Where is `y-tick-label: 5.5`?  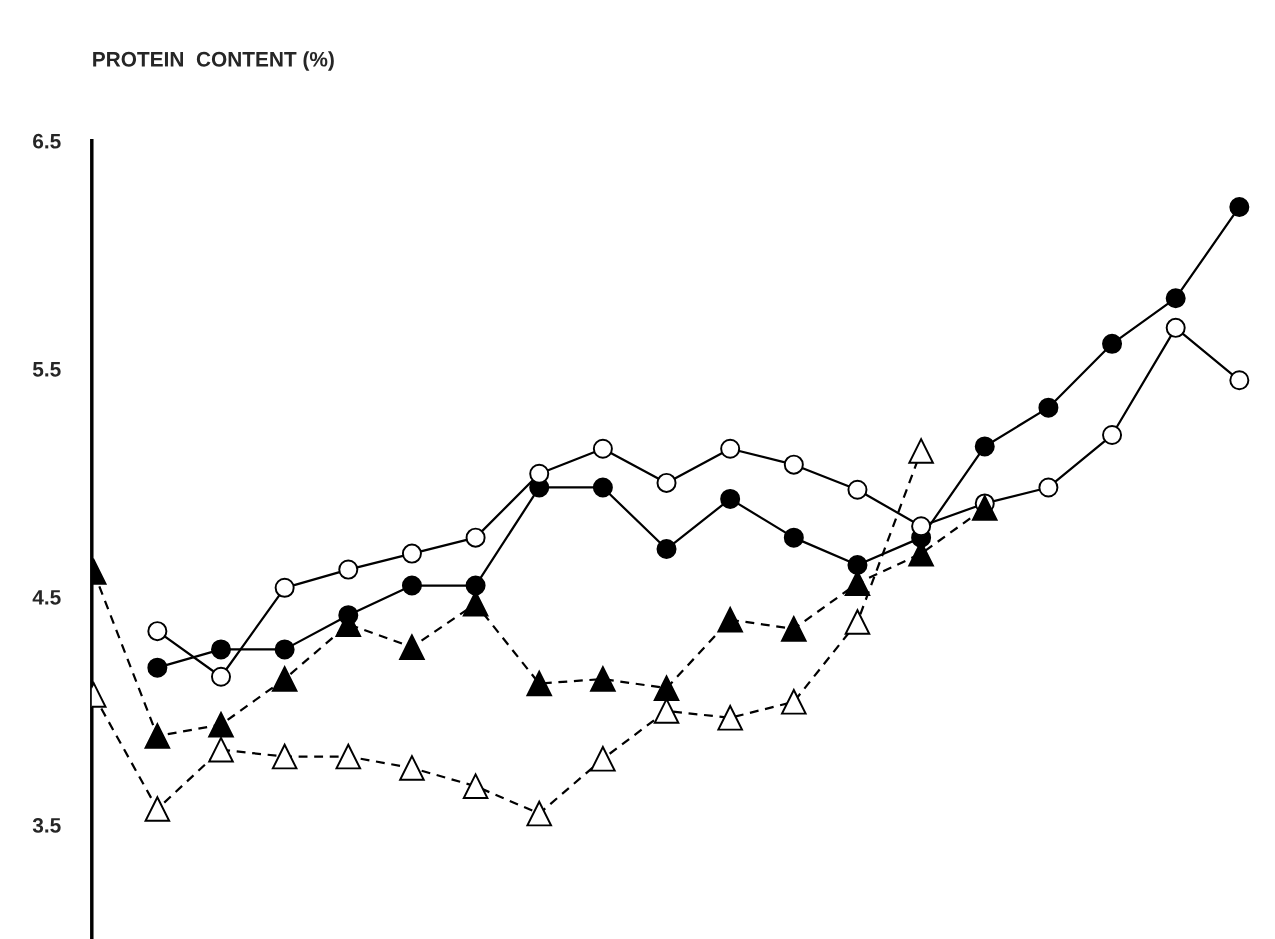
y-tick-label: 5.5 is located at coordinates (46, 369).